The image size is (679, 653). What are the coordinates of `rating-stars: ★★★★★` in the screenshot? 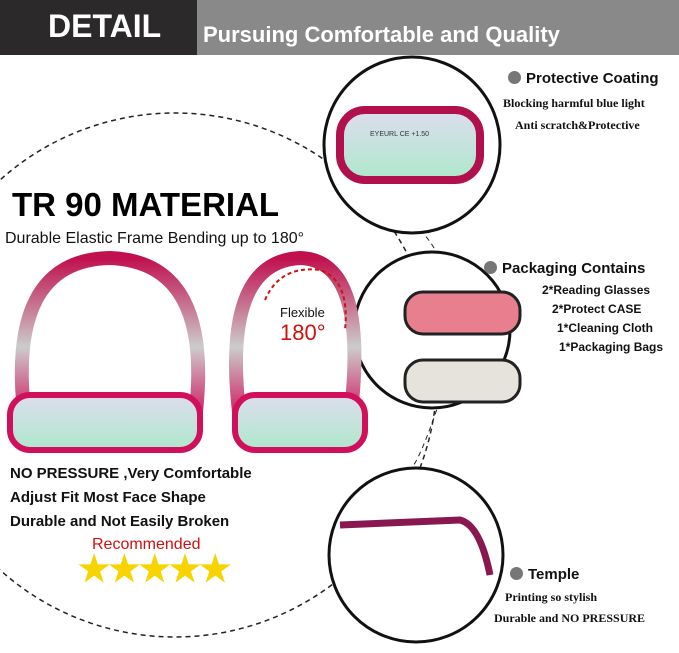 It's located at (154, 569).